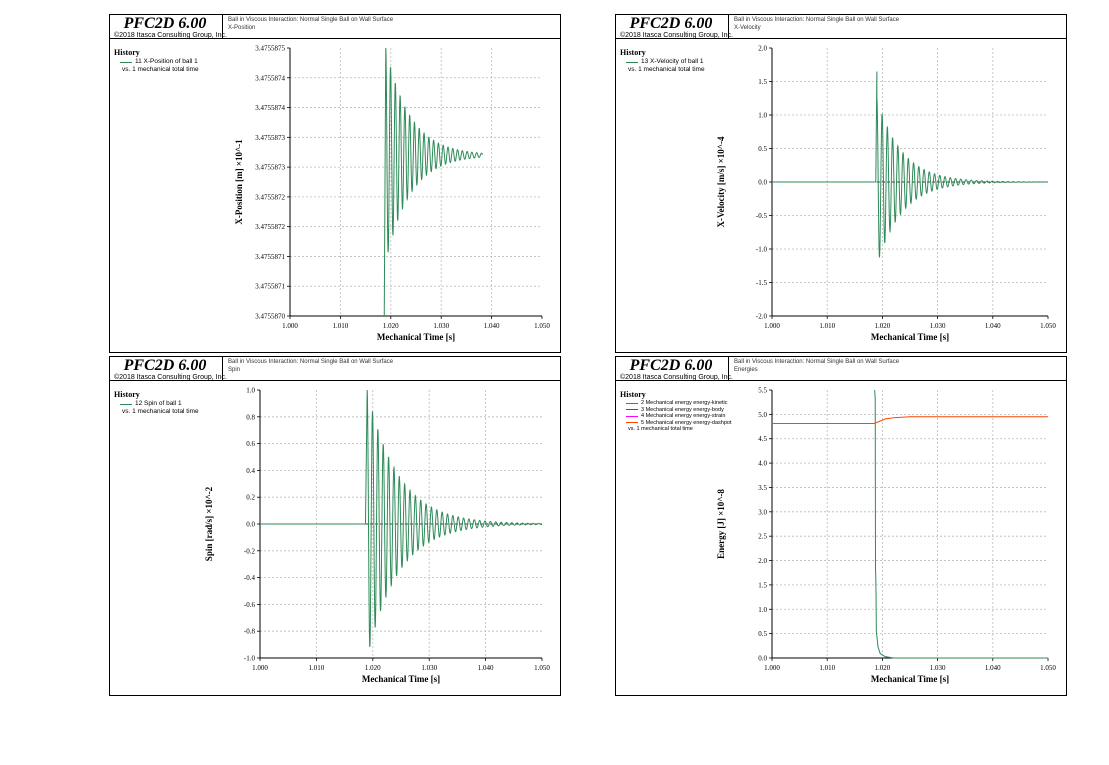 The height and width of the screenshot is (765, 1109). I want to click on legend-label: 13 X-Velocity of ball 1, so click(672, 61).